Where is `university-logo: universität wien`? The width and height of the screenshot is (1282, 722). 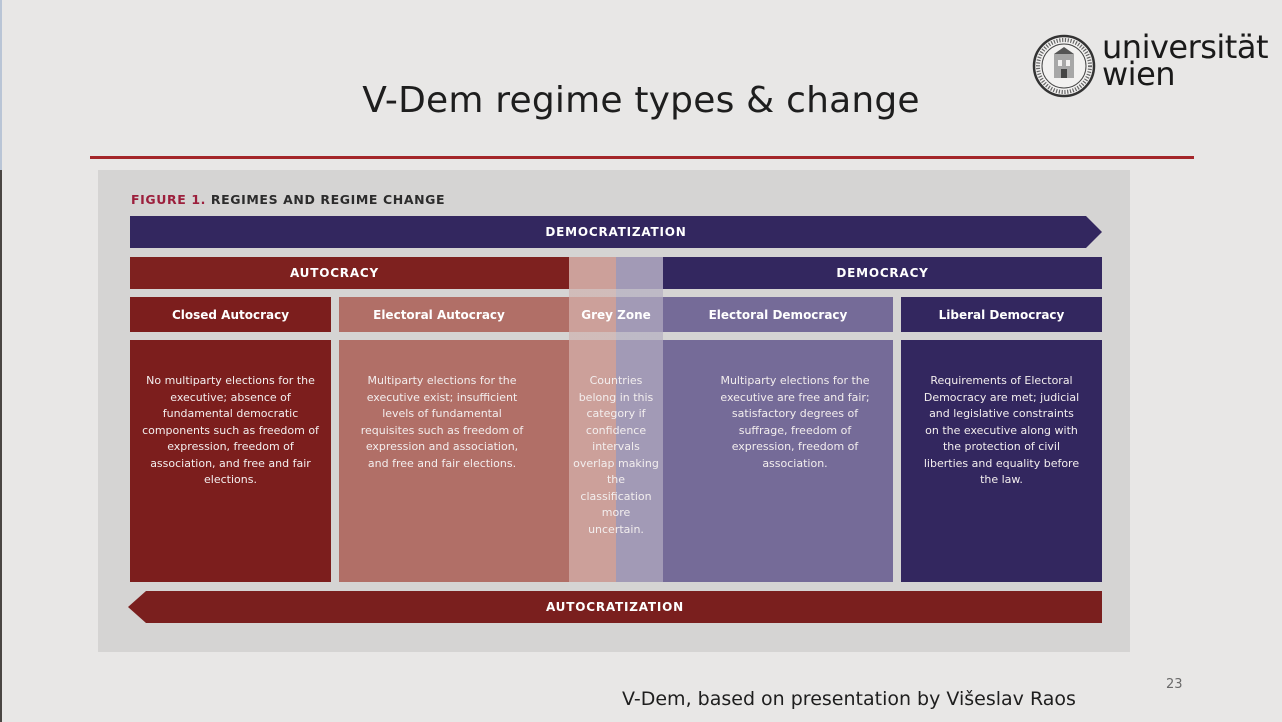
university-logo: universität wien is located at coordinates (1150, 64).